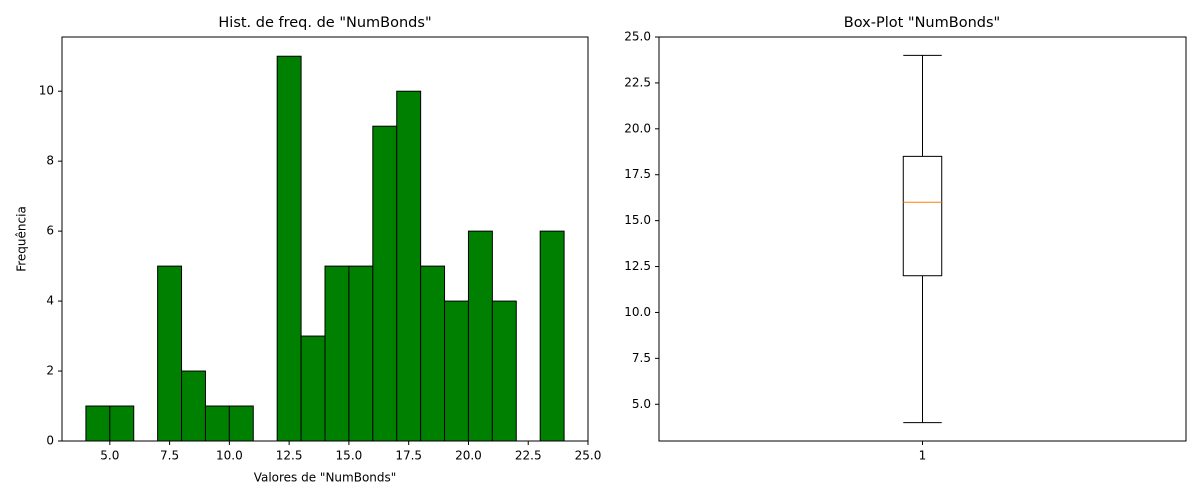 Image resolution: width=1200 pixels, height=504 pixels. What do you see at coordinates (50, 161) in the screenshot?
I see `y-tick-label: 8` at bounding box center [50, 161].